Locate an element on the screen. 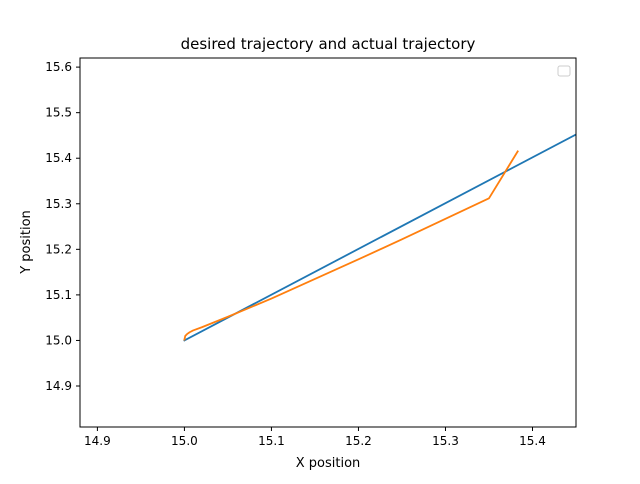 This screenshot has height=484, width=640. y-tick-label: 15.5 is located at coordinates (58, 113).